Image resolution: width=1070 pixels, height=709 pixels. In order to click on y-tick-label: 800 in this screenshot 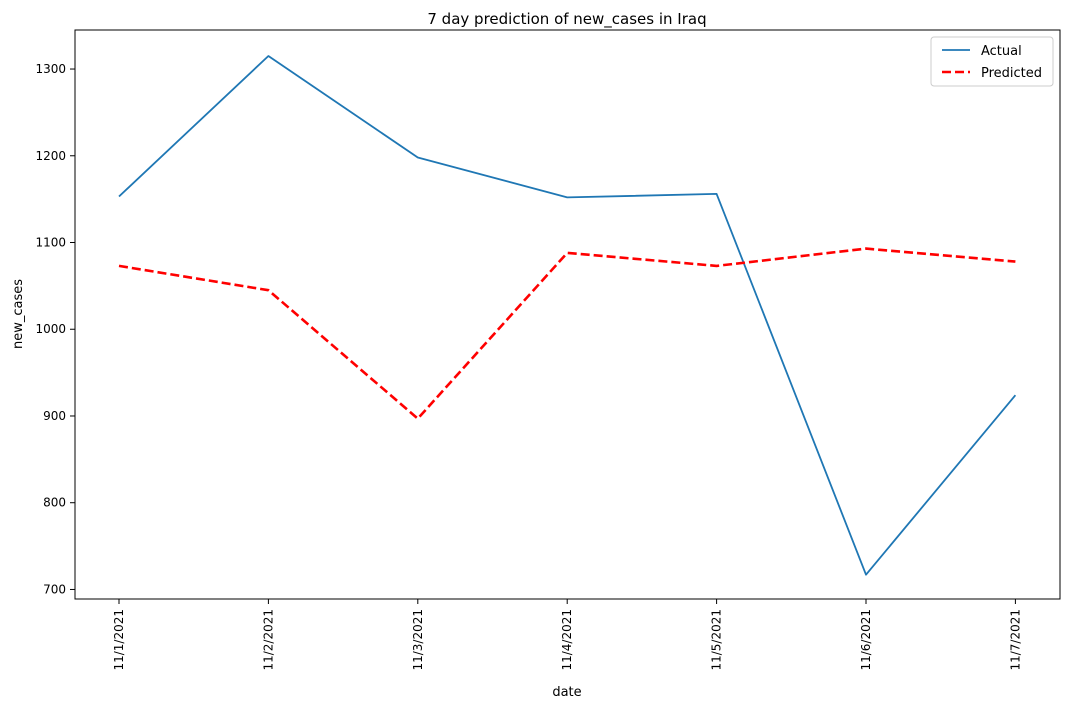, I will do `click(54, 503)`.